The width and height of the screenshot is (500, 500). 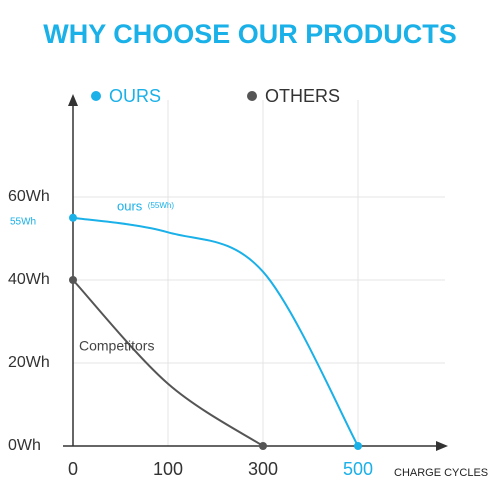 I want to click on legend-label: OTHERS, so click(x=302, y=96).